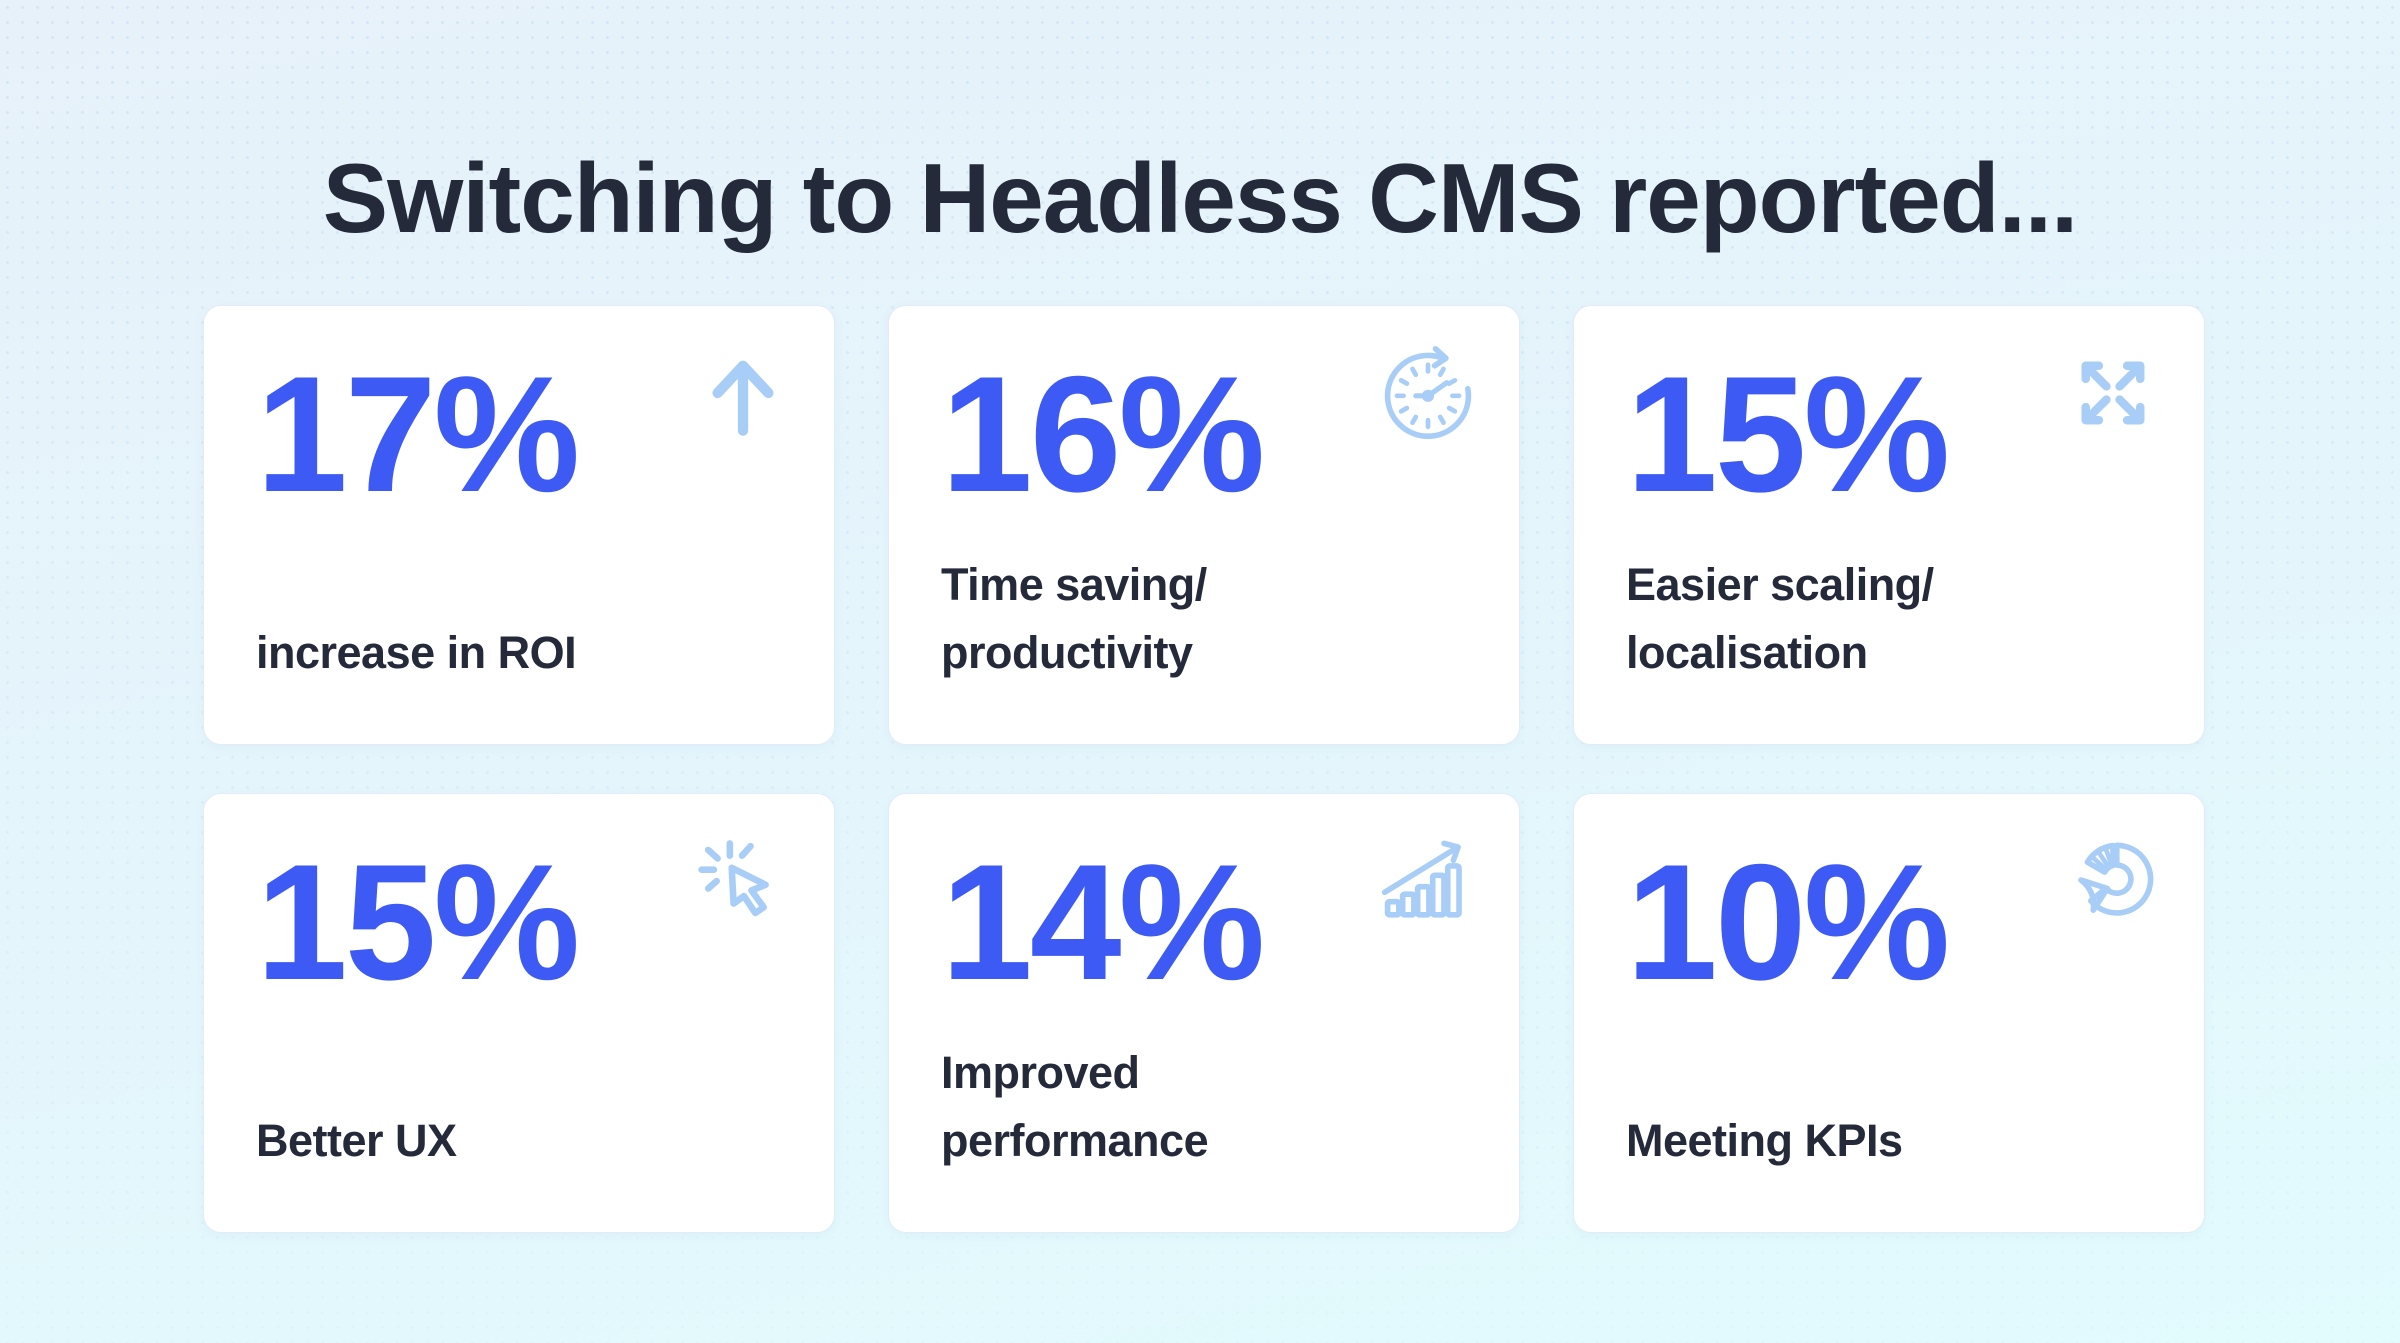 This screenshot has width=2400, height=1343. I want to click on stat-card-kpi: 10% Meeting KPIs, so click(1889, 1013).